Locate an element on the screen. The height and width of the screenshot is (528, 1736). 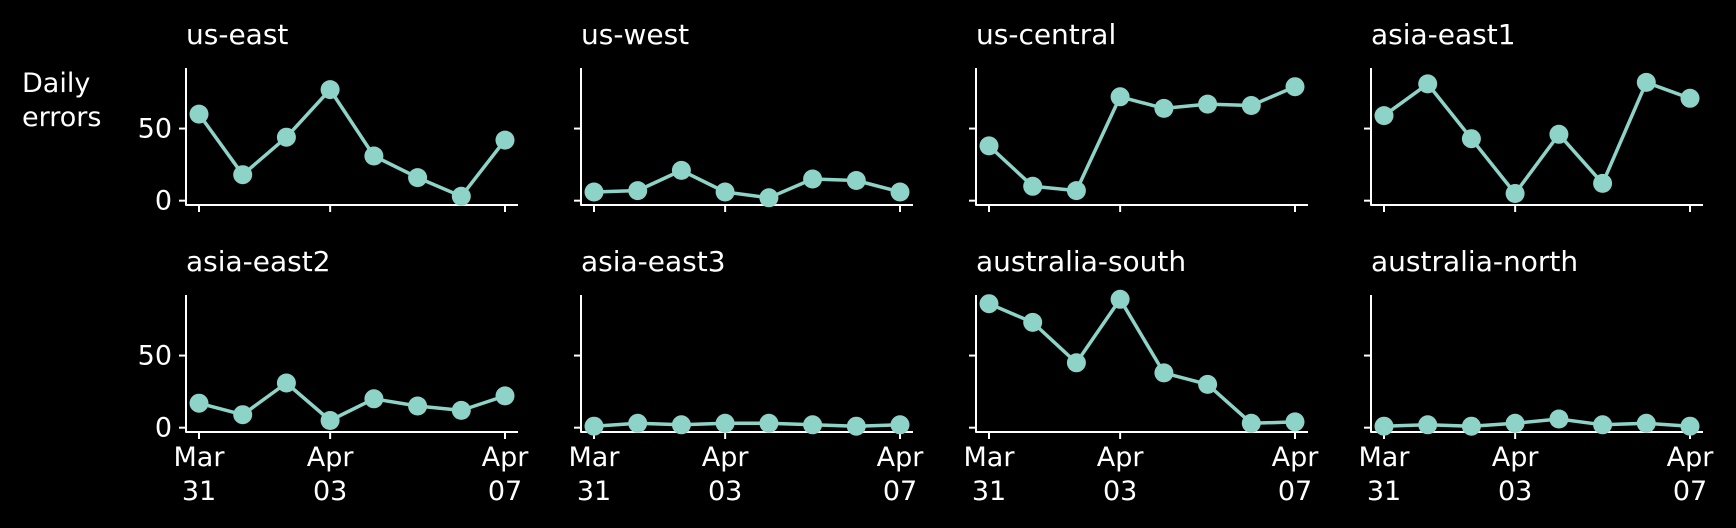
panel-us-central: us-central is located at coordinates (1138, 115).